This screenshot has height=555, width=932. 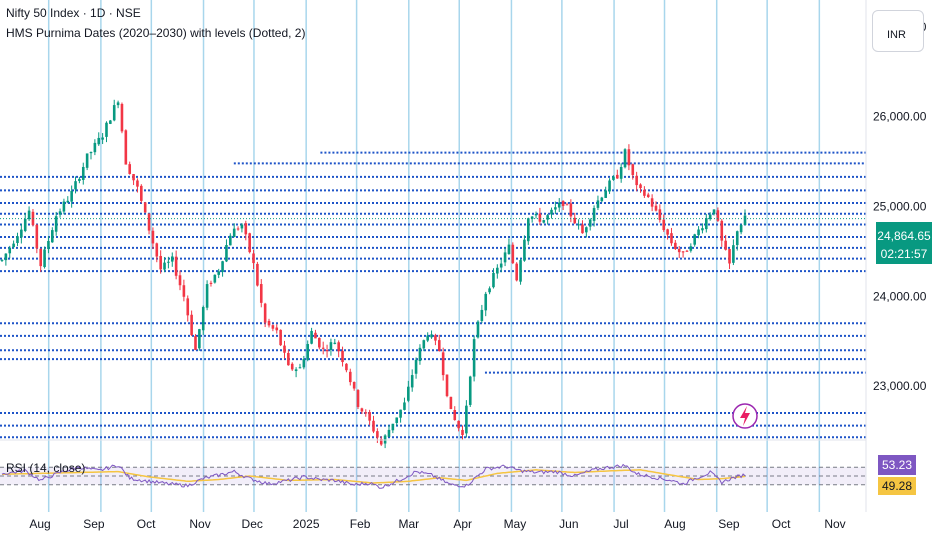 What do you see at coordinates (373, 476) in the screenshot?
I see `rsi-line` at bounding box center [373, 476].